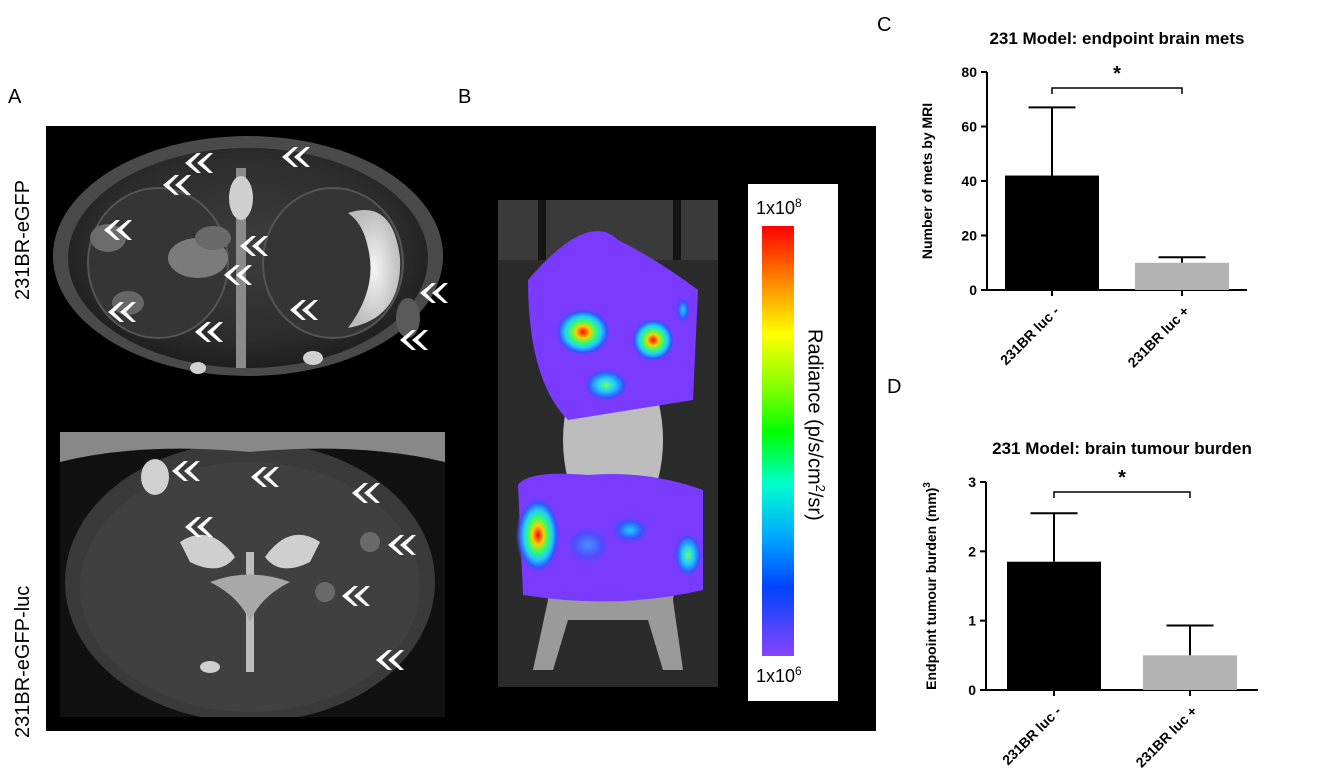 Image resolution: width=1321 pixels, height=777 pixels. I want to click on y-tick-label: 40, so click(969, 181).